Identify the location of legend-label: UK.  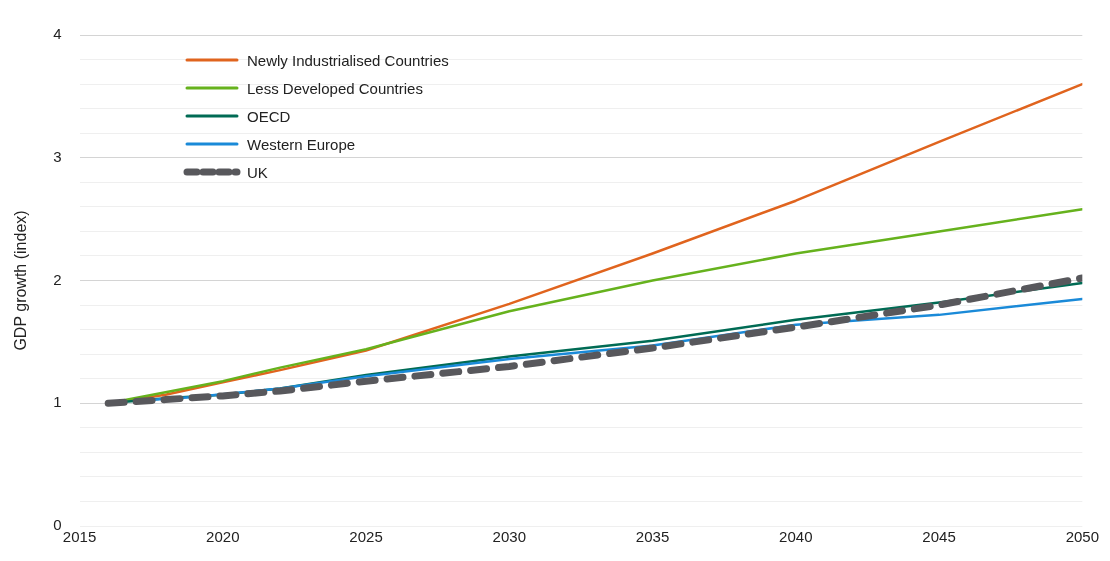
(257, 172).